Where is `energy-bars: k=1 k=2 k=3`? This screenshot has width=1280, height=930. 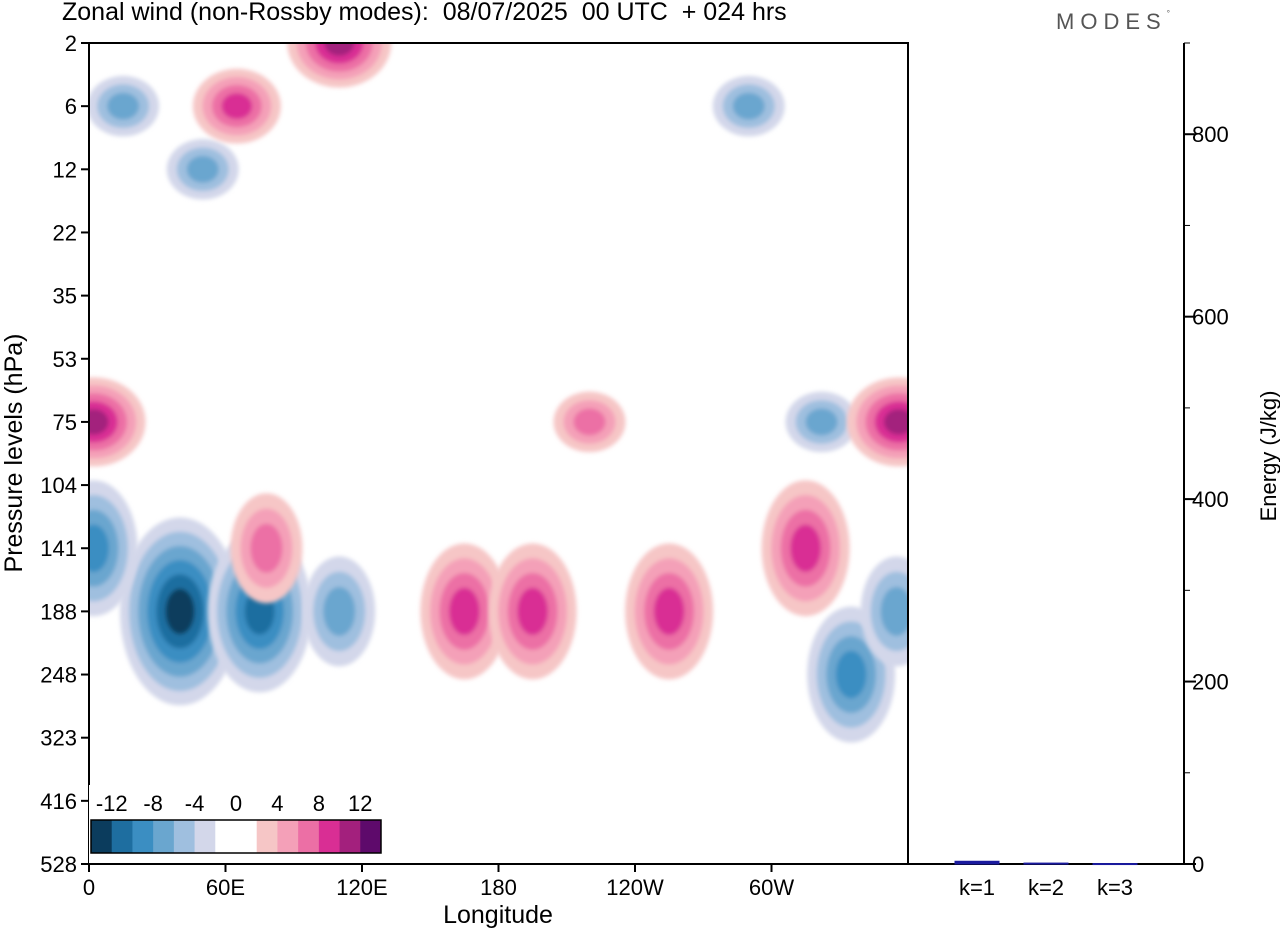 energy-bars: k=1 k=2 k=3 is located at coordinates (1046, 880).